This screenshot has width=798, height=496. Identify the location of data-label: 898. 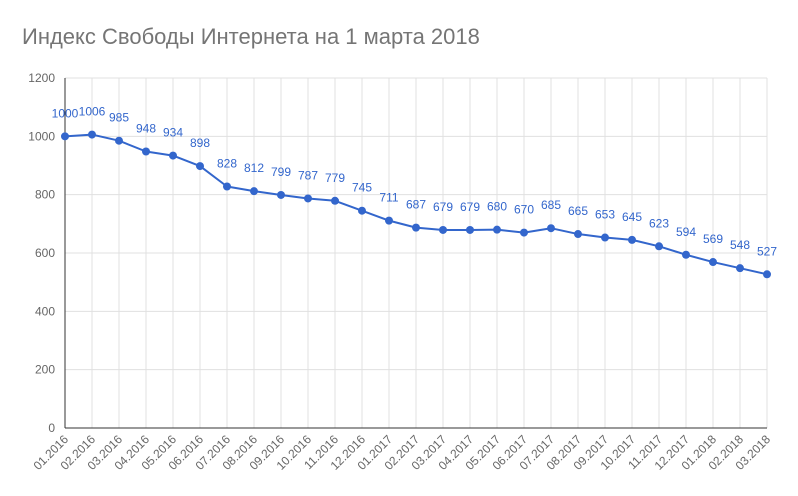
(200, 143).